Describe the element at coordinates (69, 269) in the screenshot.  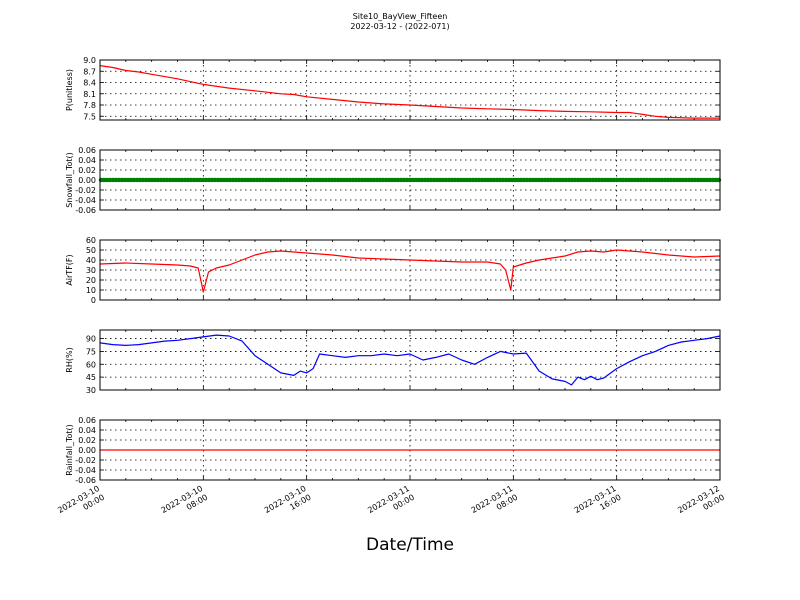
I see `y-axis-label: AirTF(F)` at that location.